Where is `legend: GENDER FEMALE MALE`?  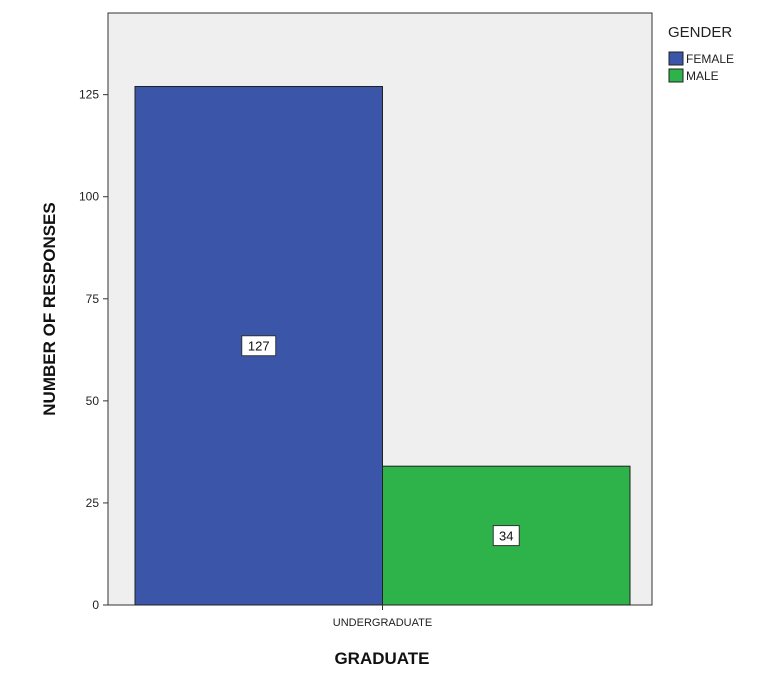 legend: GENDER FEMALE MALE is located at coordinates (701, 53).